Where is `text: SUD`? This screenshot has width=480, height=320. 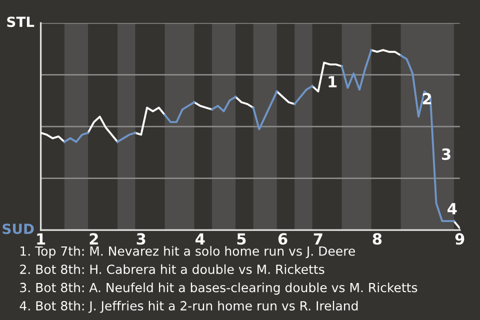 text: SUD is located at coordinates (18, 229).